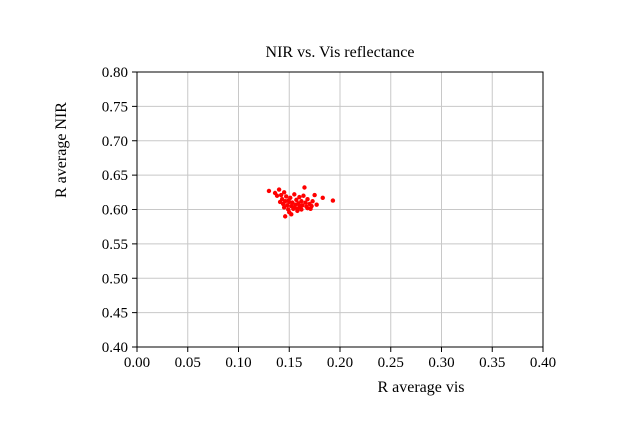 This screenshot has height=442, width=630. I want to click on x-tick-label: 0.15, so click(289, 363).